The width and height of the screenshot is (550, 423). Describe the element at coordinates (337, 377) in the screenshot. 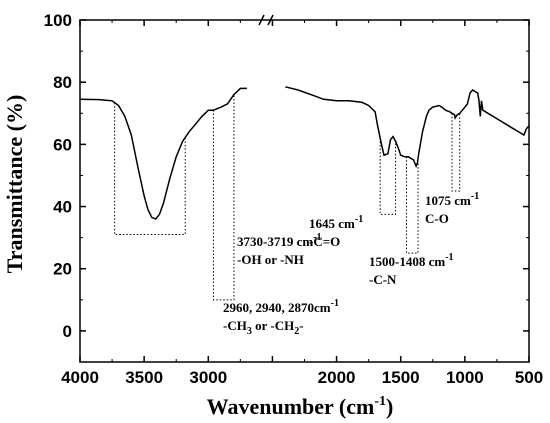

I see `x-tick-label: 2000` at that location.